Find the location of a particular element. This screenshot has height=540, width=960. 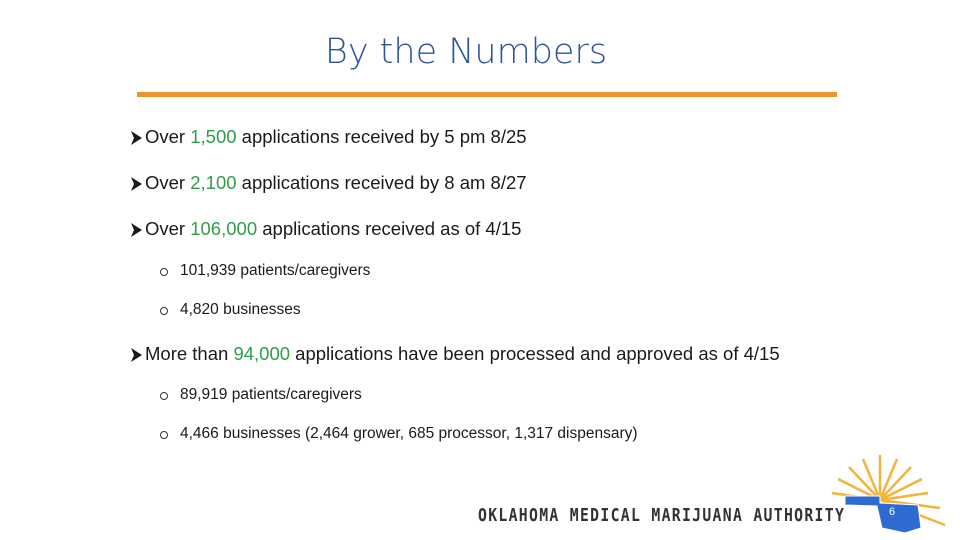

logo-text: OKLAHOMA MEDICAL MARIJUANA AUTHORITY is located at coordinates (662, 515).